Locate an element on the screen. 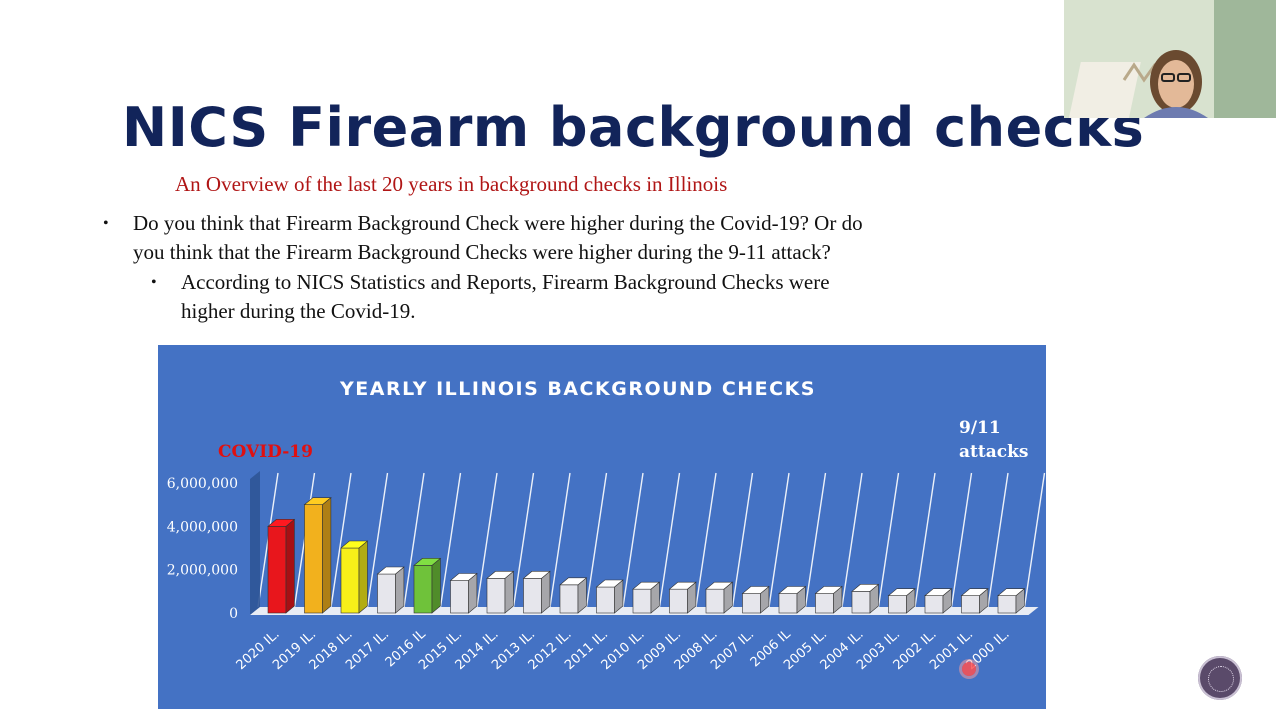 The height and width of the screenshot is (720, 1280). presenter-webcam is located at coordinates (1170, 59).